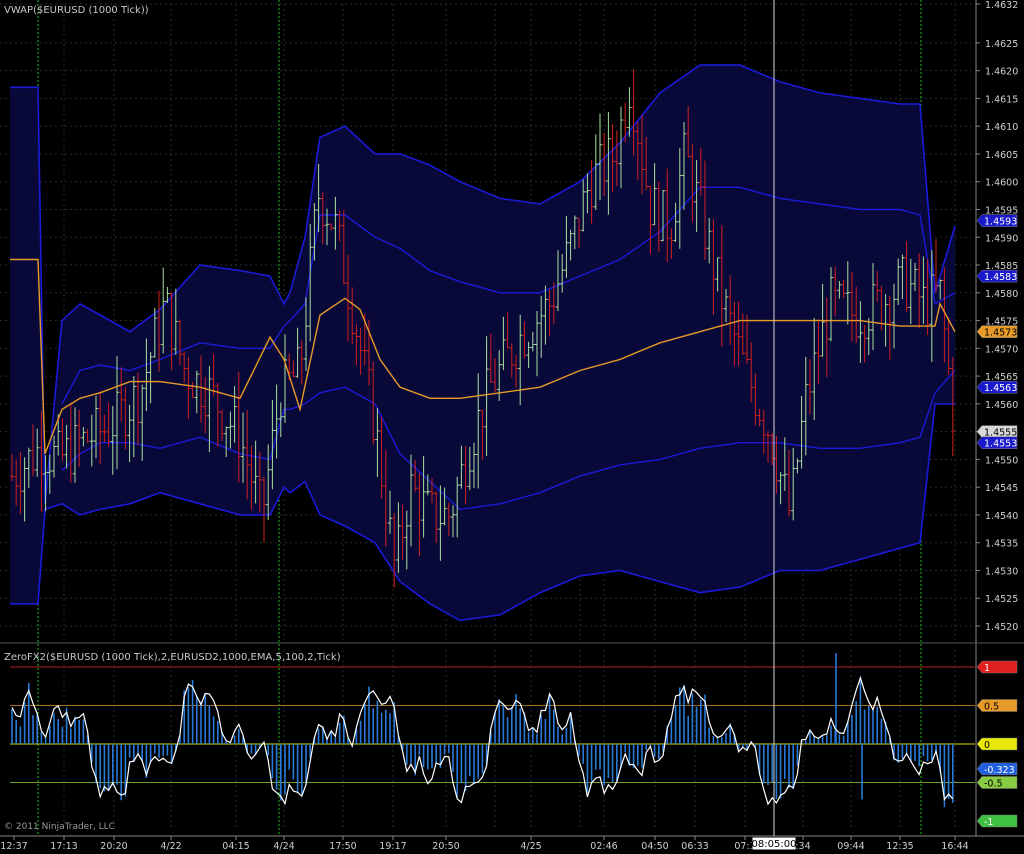 The image size is (1024, 854). Describe the element at coordinates (1000, 444) in the screenshot. I see `price-tag-label: 1.4553` at that location.